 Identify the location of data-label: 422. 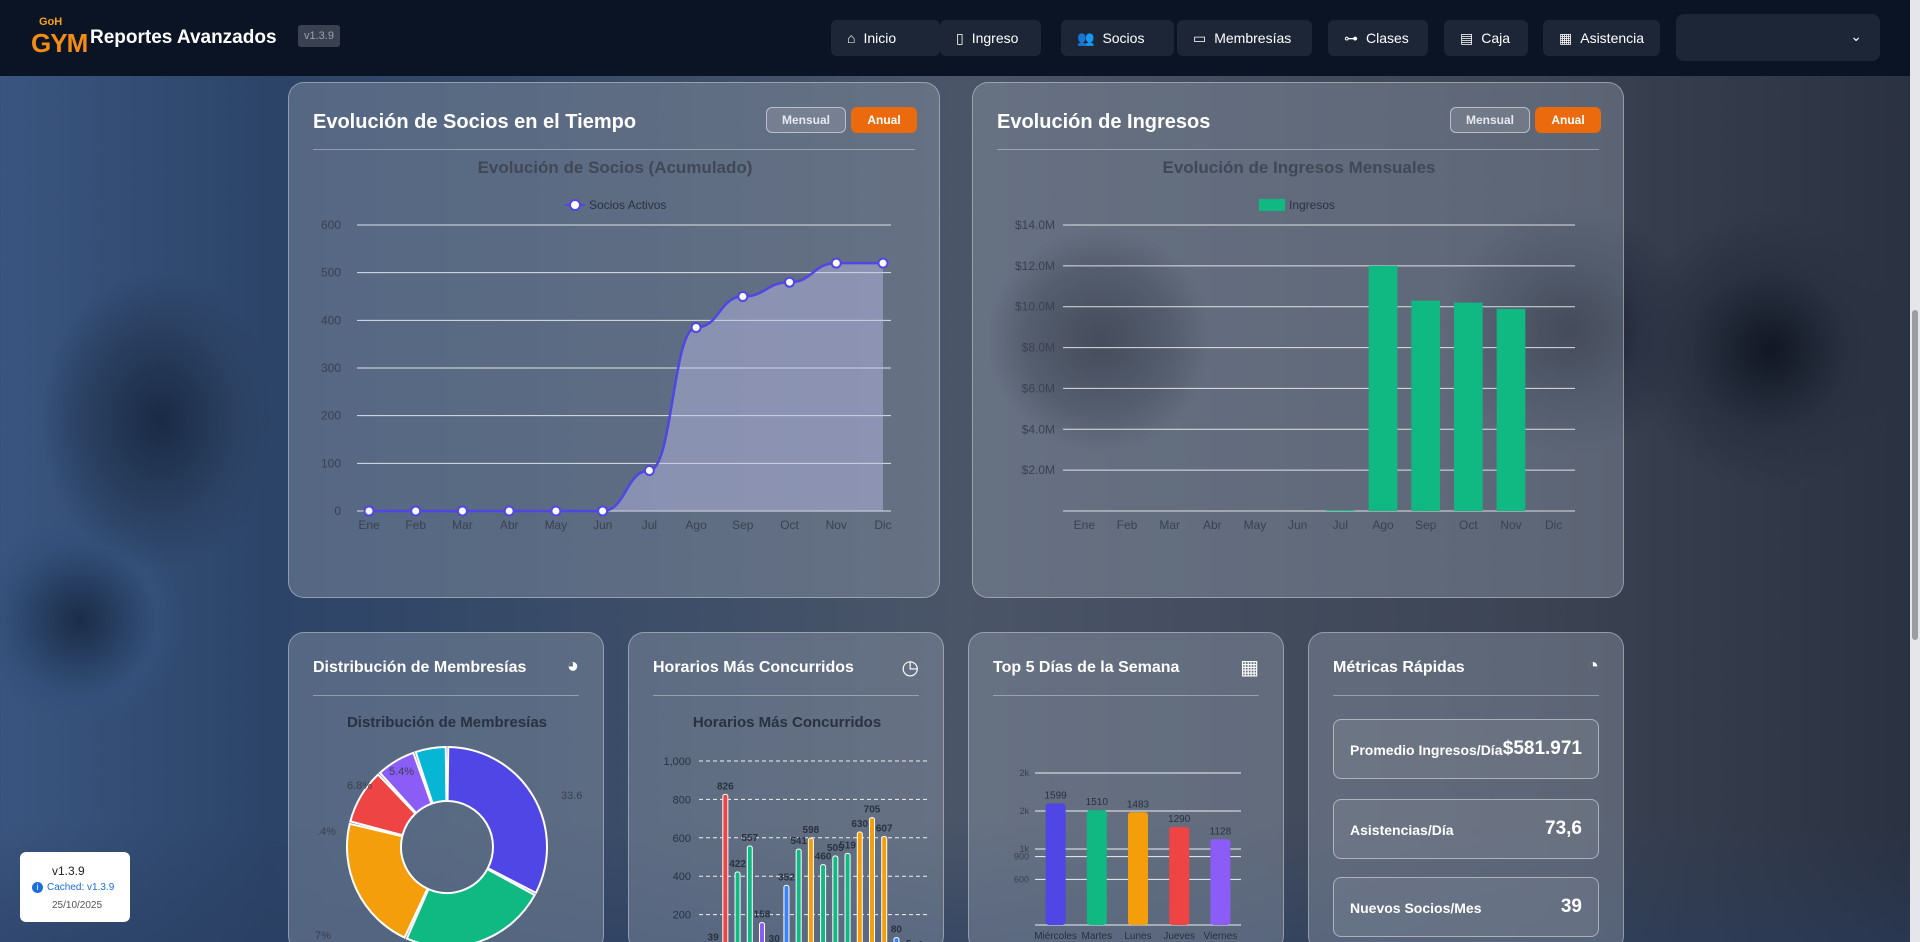
(737, 864).